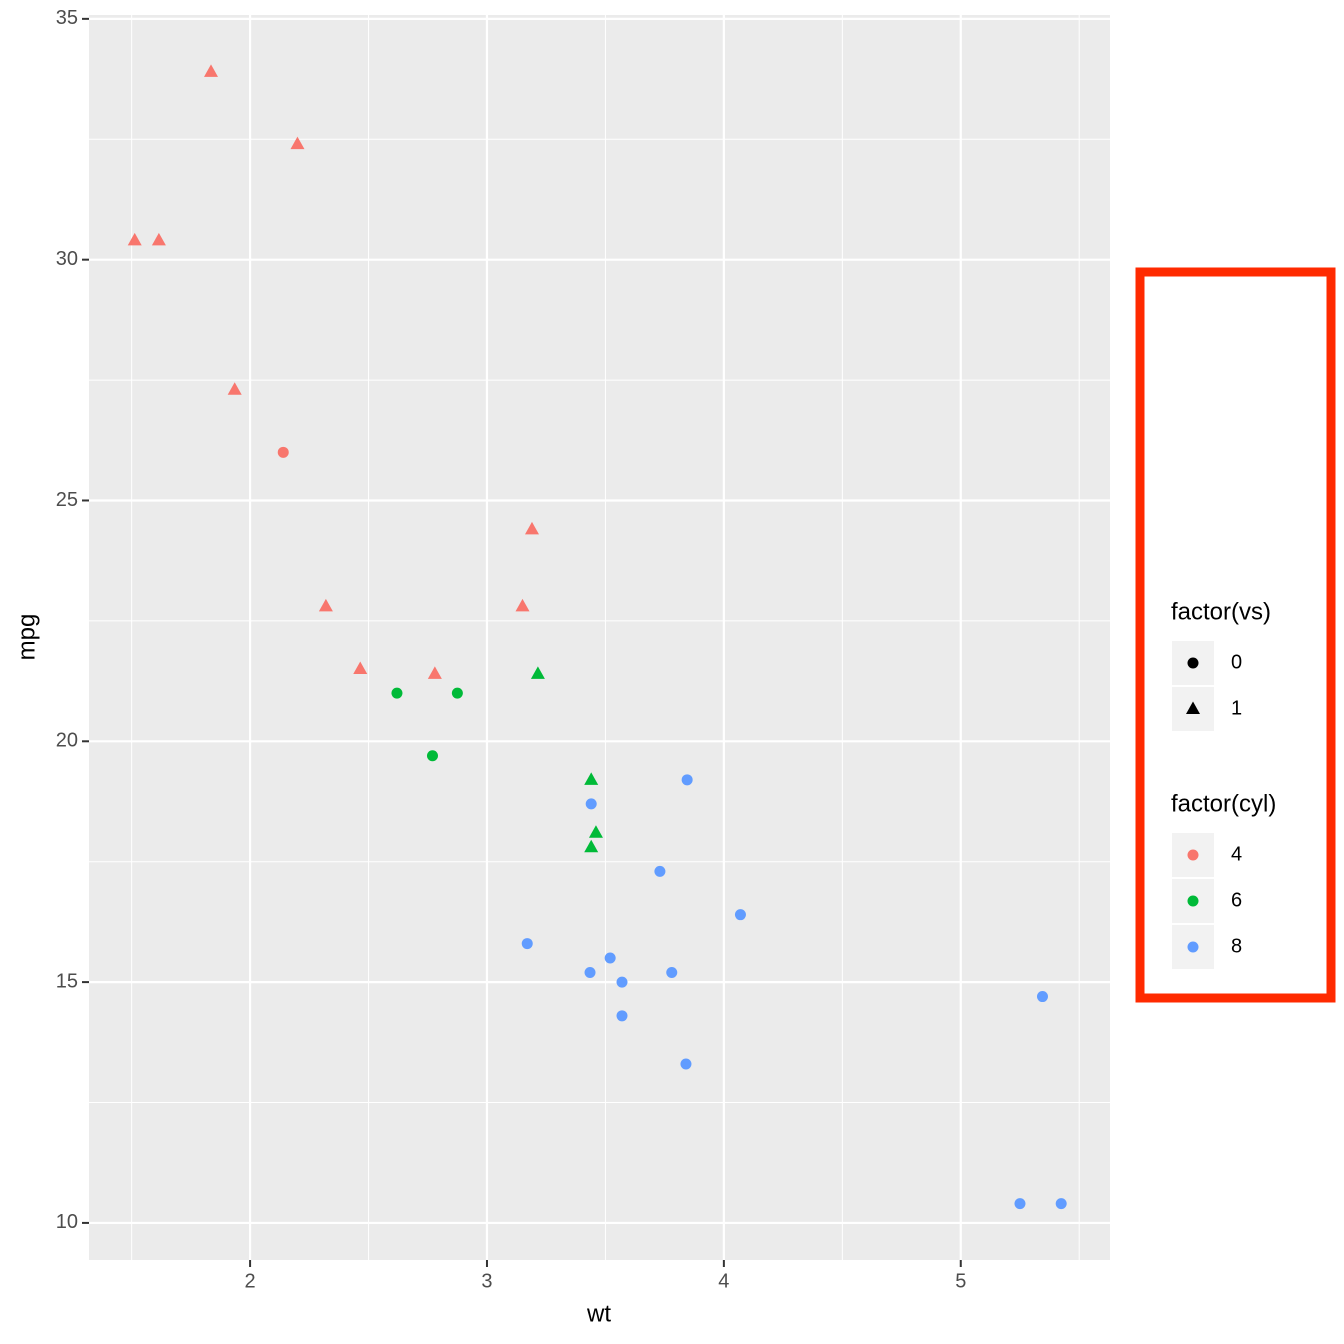 This screenshot has height=1344, width=1344. Describe the element at coordinates (598, 1313) in the screenshot. I see `x-axis-title: wt` at that location.